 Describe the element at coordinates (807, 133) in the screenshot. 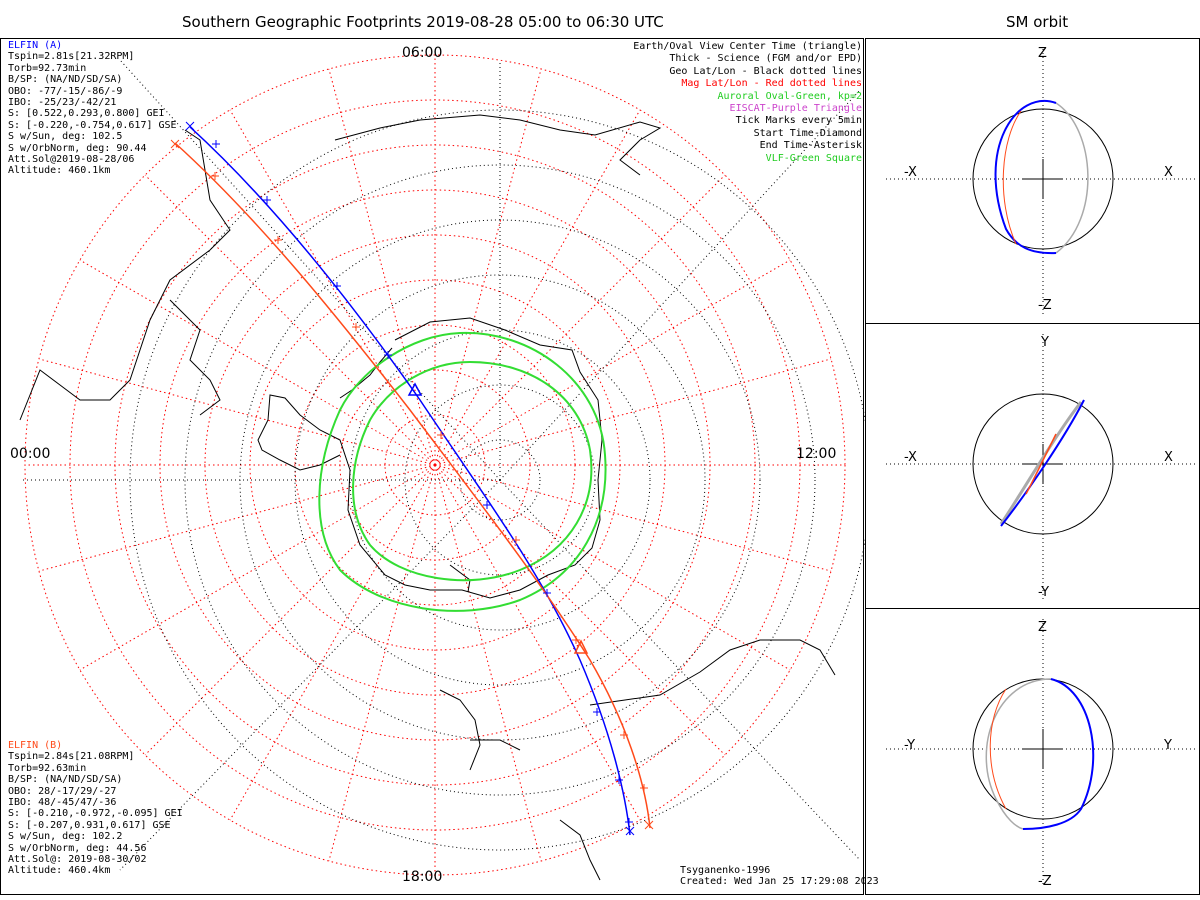

I see `legend-item: Start Time-Diamond` at that location.